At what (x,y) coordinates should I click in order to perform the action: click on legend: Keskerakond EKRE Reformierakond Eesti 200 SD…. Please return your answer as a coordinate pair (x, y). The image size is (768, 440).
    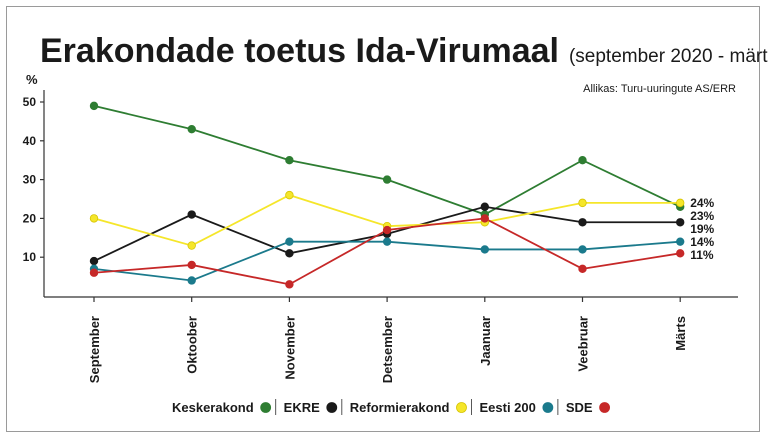
    Looking at the image, I should click on (391, 407).